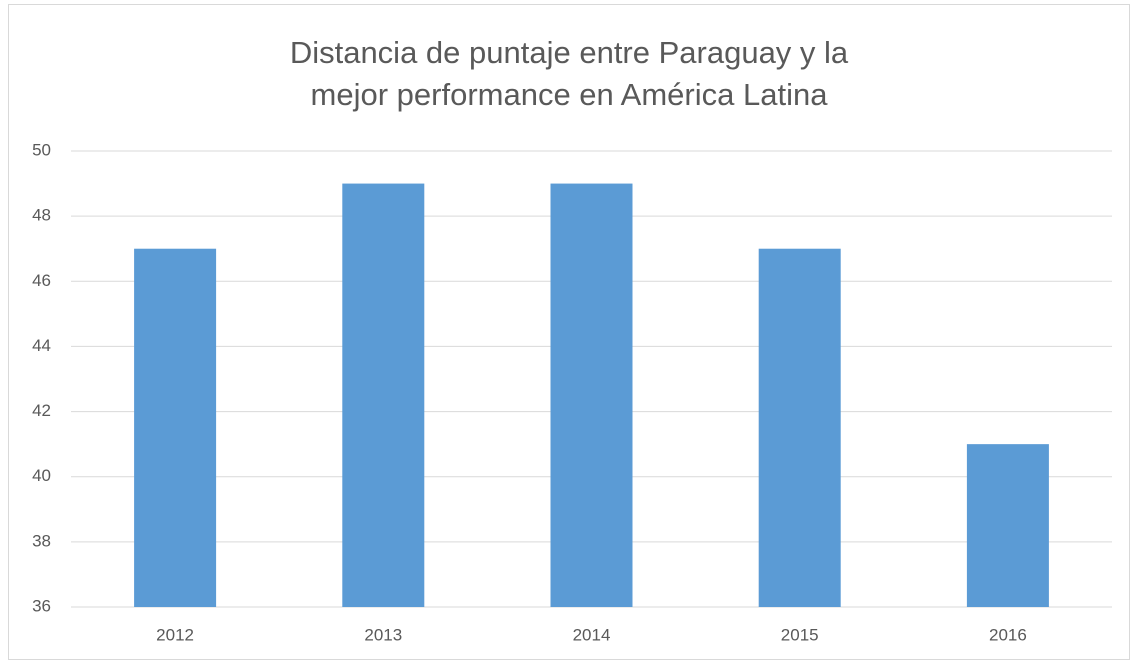 The image size is (1138, 664). Describe the element at coordinates (1008, 634) in the screenshot. I see `x-tick-label: 2016` at that location.